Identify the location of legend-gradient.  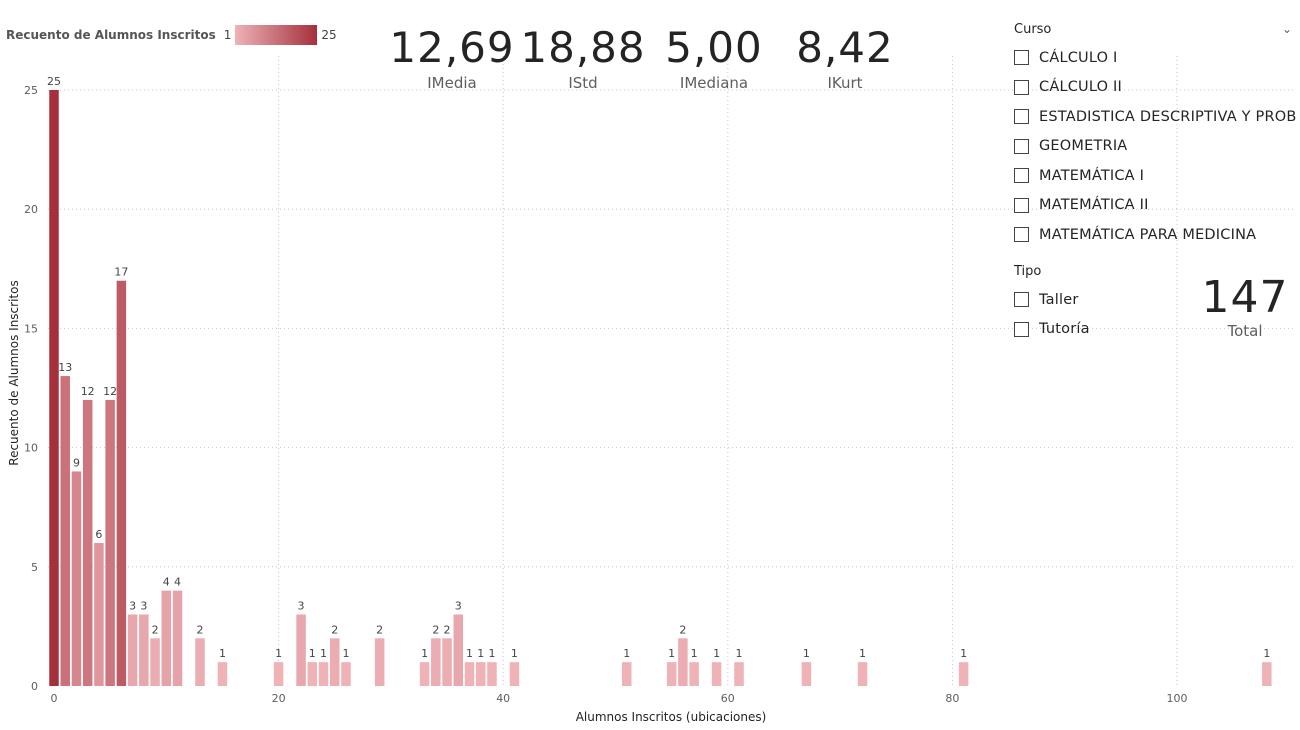
(276, 35).